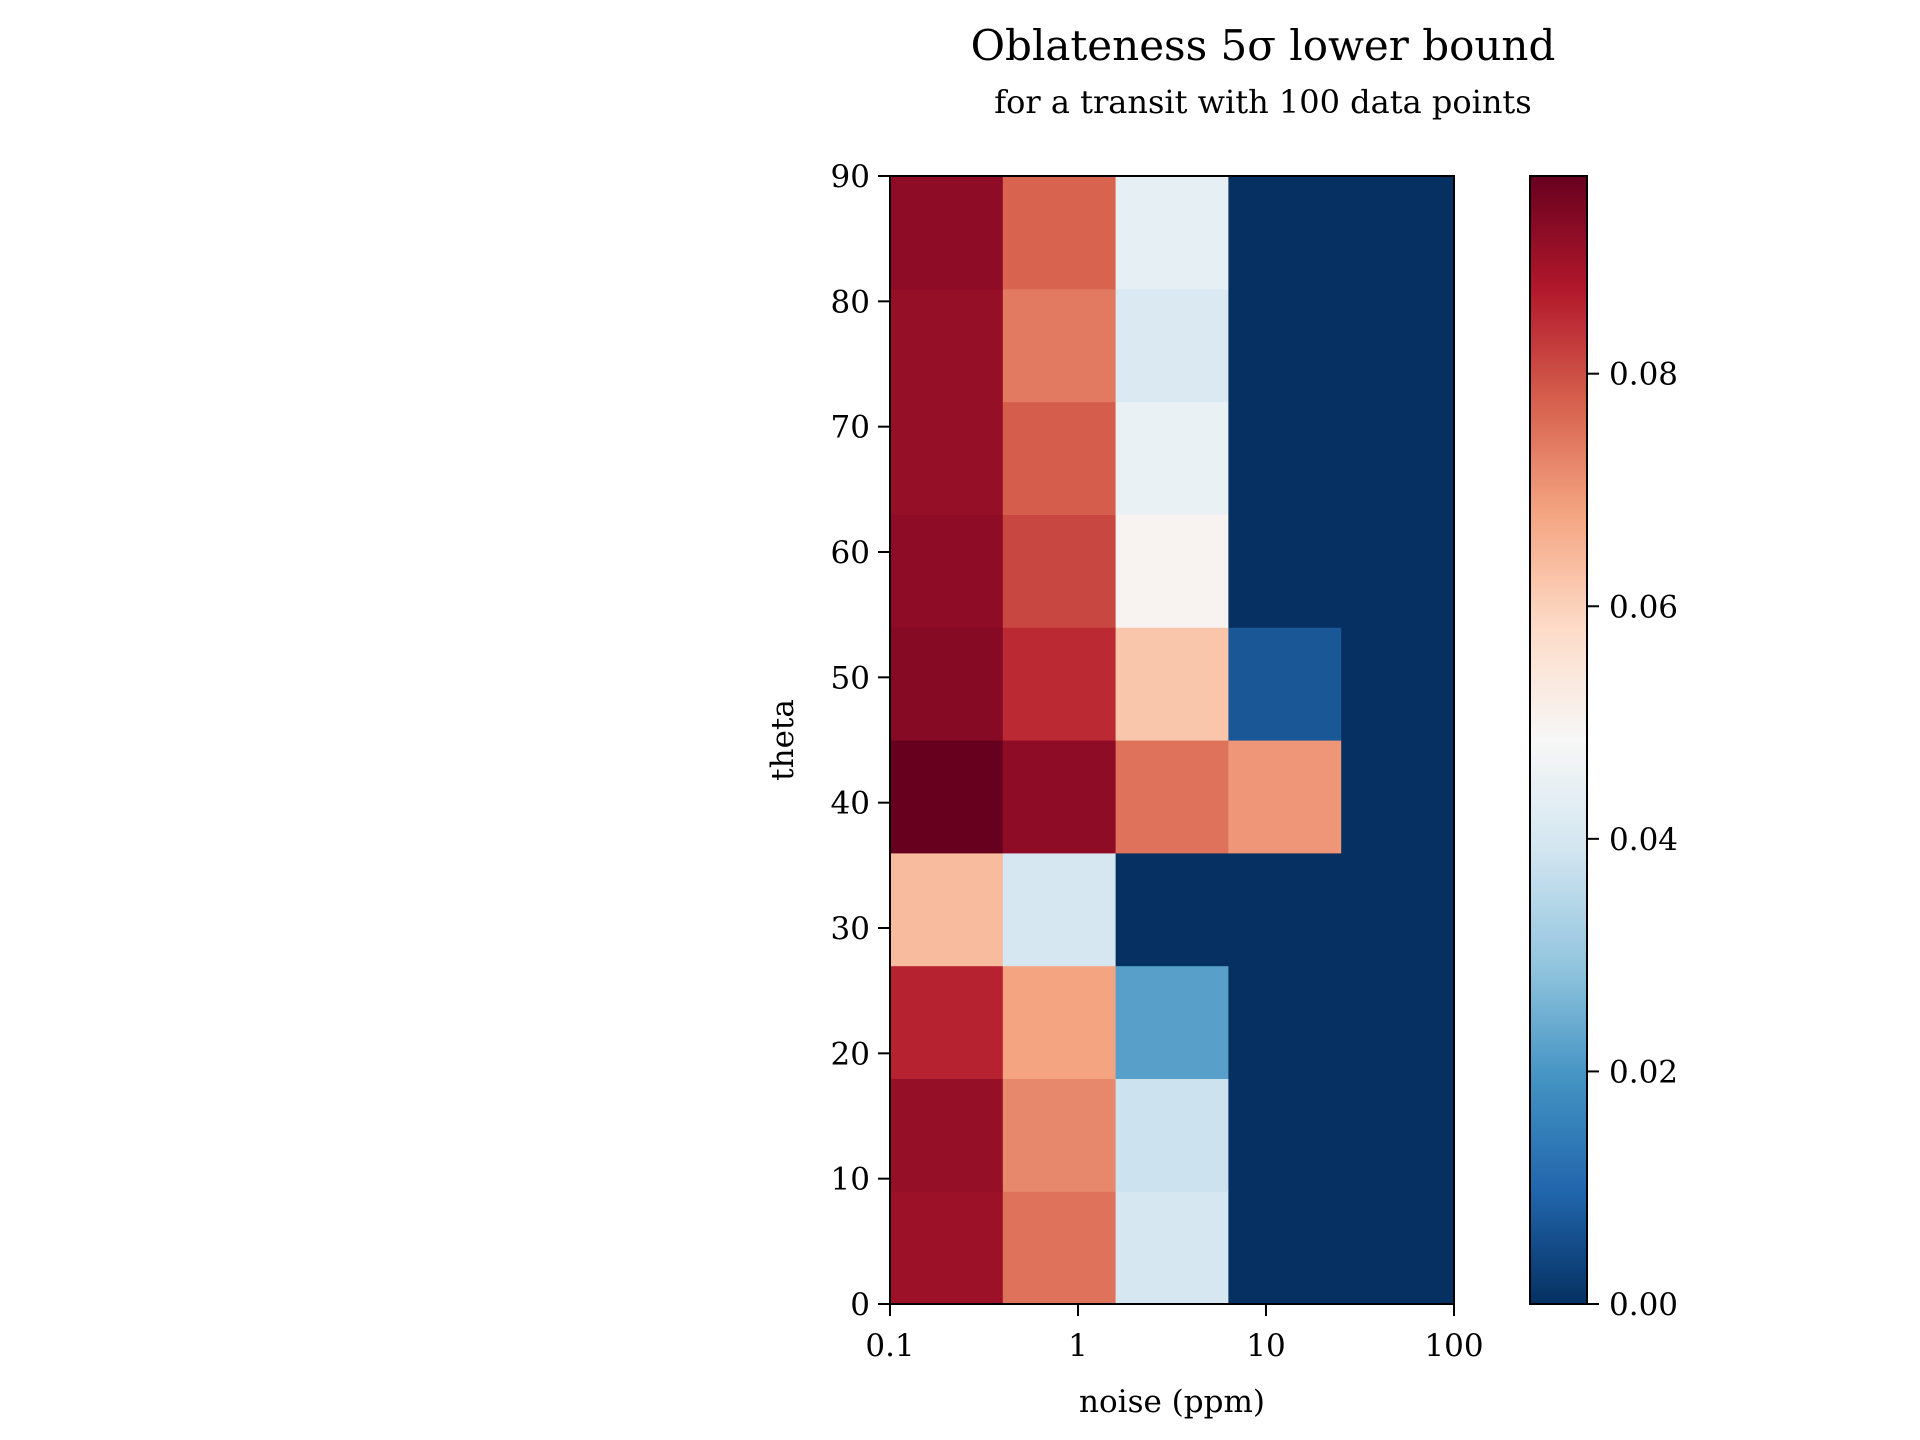  Describe the element at coordinates (1643, 840) in the screenshot. I see `colorbar-tick-label: 0.04` at that location.